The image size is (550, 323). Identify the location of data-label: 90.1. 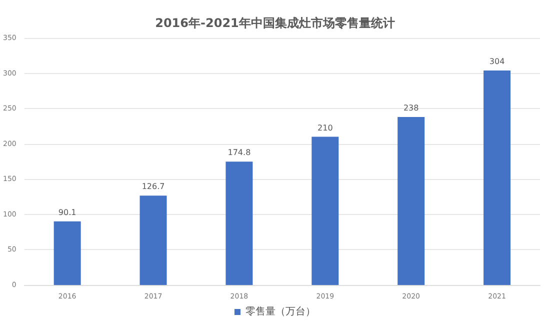
(67, 212).